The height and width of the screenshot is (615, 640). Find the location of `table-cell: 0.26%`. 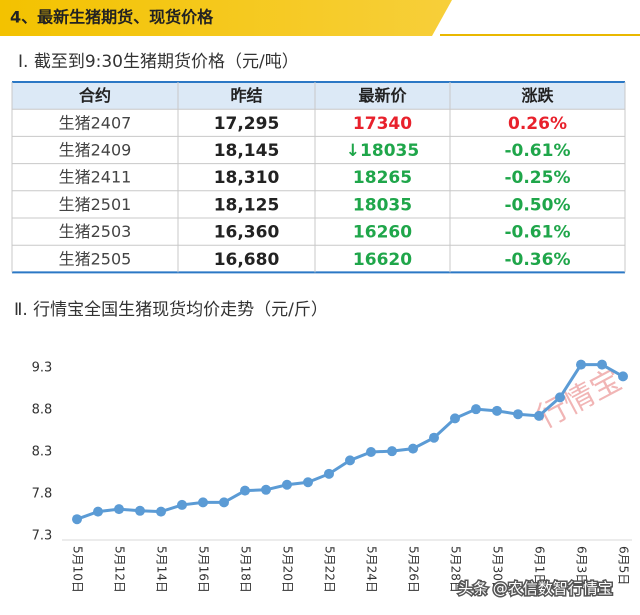

table-cell: 0.26% is located at coordinates (537, 124).